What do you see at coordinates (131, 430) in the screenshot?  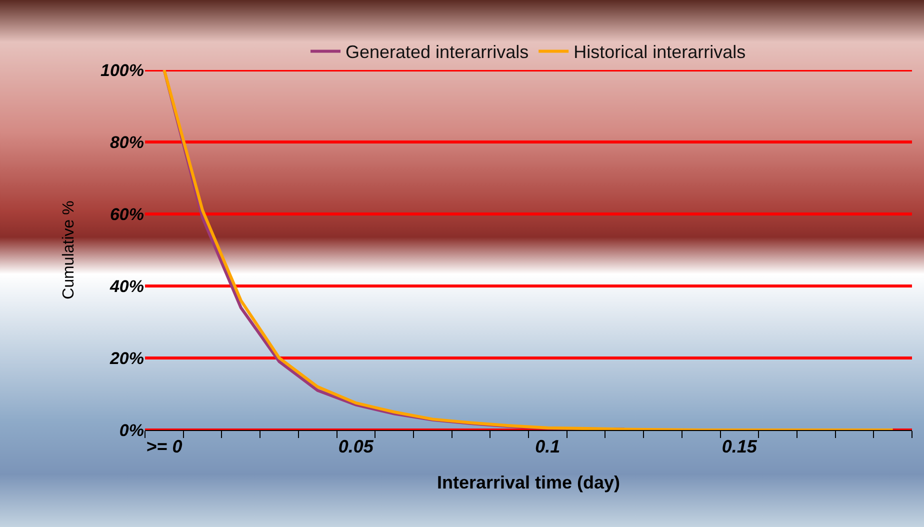 I see `y-tick-label: 0%` at bounding box center [131, 430].